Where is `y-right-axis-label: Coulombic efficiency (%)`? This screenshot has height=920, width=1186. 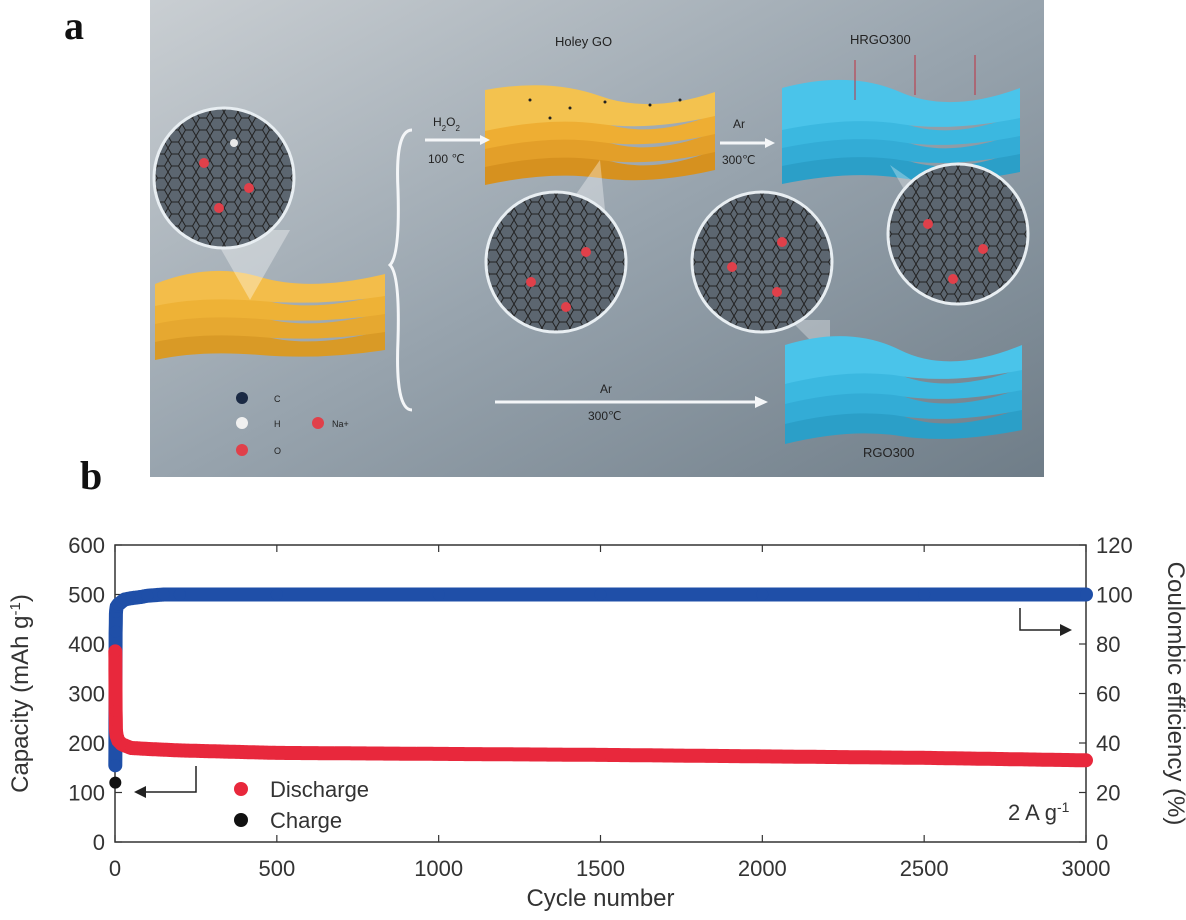
y-right-axis-label: Coulombic efficiency (%) is located at coordinates (1174, 694).